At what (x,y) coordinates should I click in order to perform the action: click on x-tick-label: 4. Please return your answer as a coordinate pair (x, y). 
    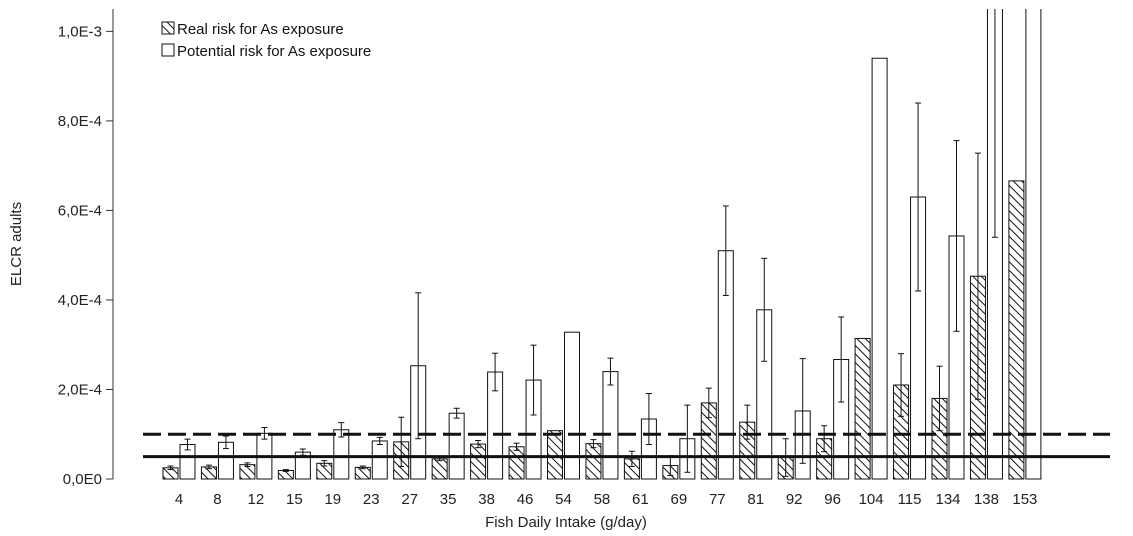
    Looking at the image, I should click on (179, 499).